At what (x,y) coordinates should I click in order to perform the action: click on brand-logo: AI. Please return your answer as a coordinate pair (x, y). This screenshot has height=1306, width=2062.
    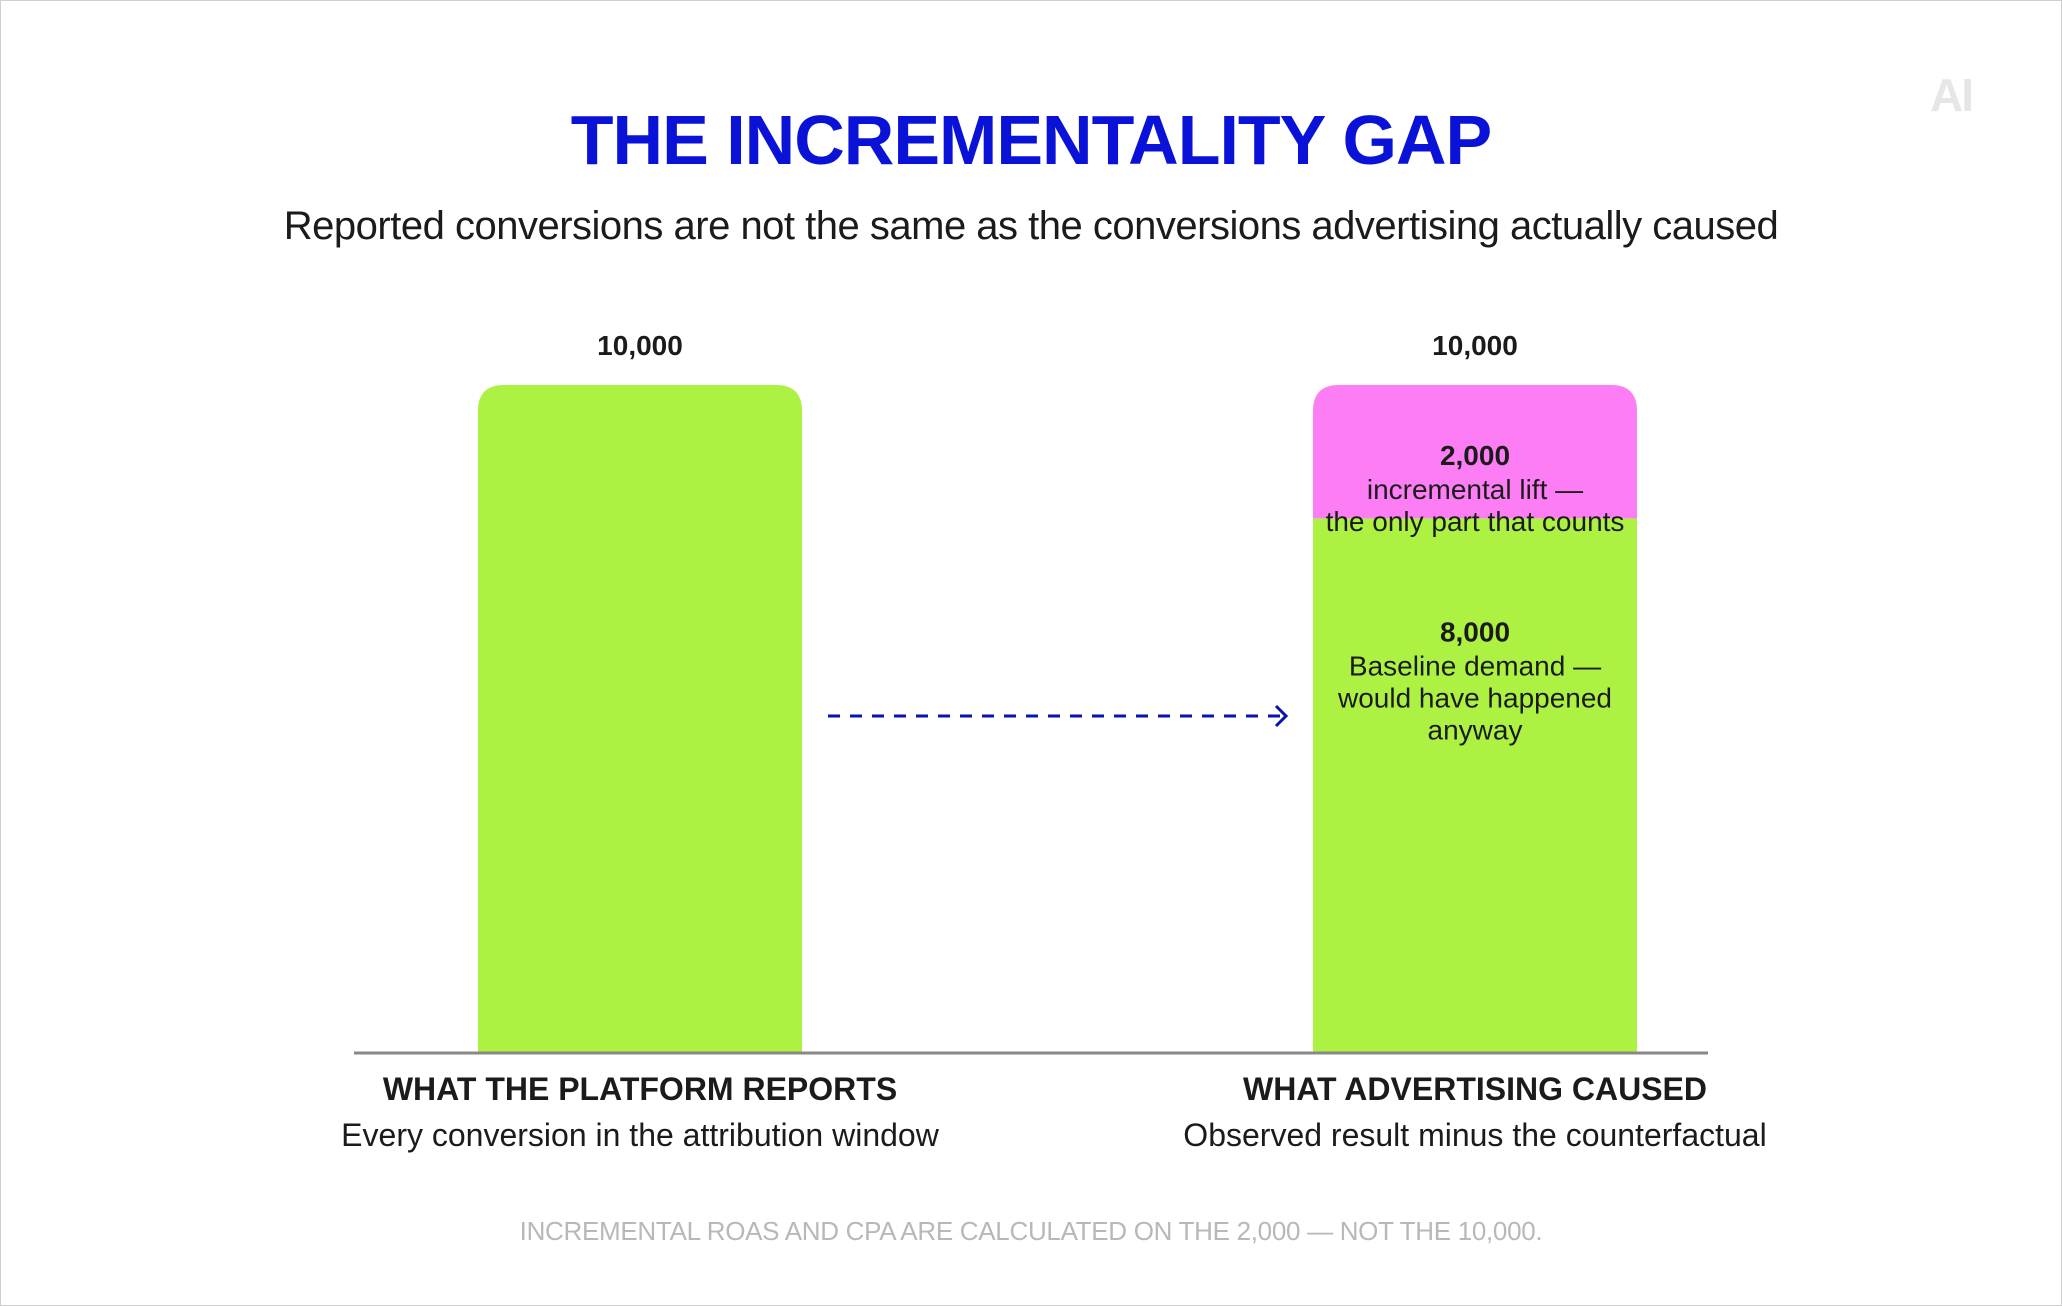
    Looking at the image, I should click on (1952, 95).